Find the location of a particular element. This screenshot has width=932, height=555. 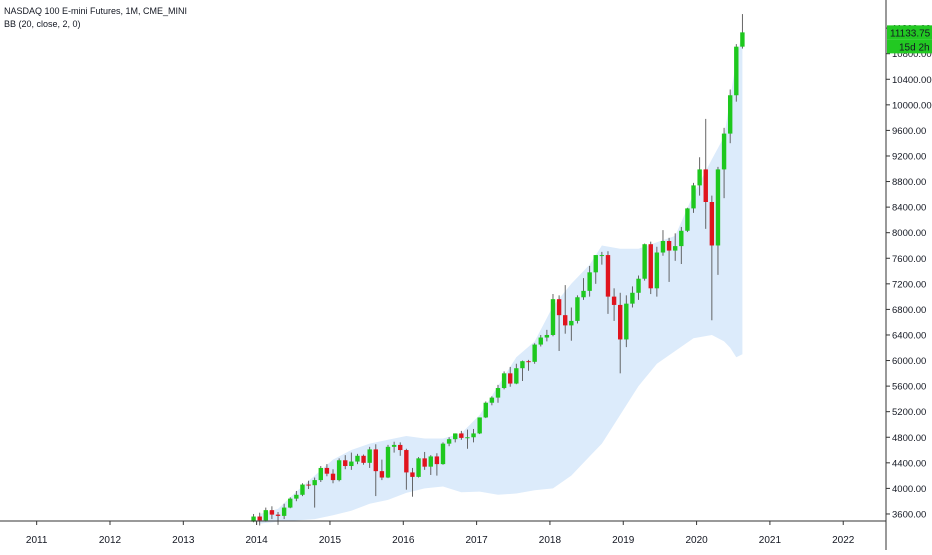

y-tick-label: 5600.00 is located at coordinates (909, 387).